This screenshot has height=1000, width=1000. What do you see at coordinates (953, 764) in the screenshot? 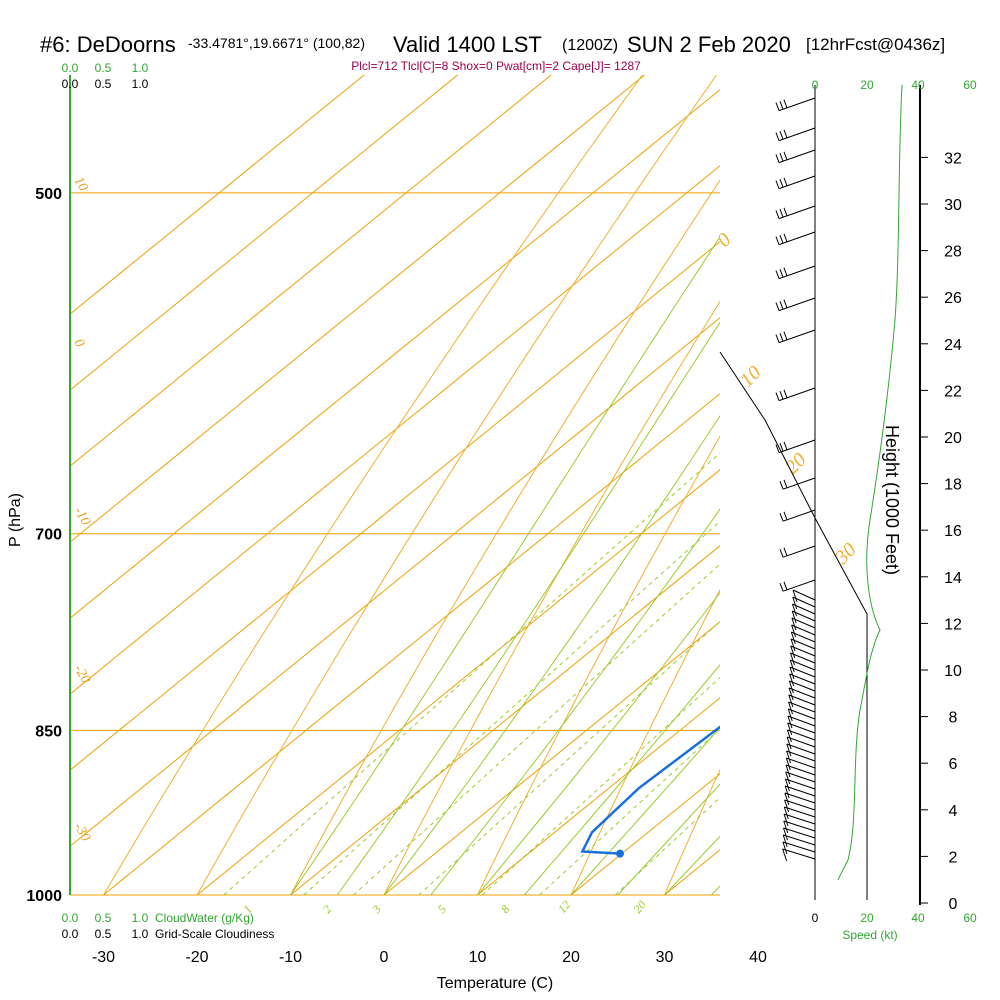
I see `height-tick-label: 6` at bounding box center [953, 764].